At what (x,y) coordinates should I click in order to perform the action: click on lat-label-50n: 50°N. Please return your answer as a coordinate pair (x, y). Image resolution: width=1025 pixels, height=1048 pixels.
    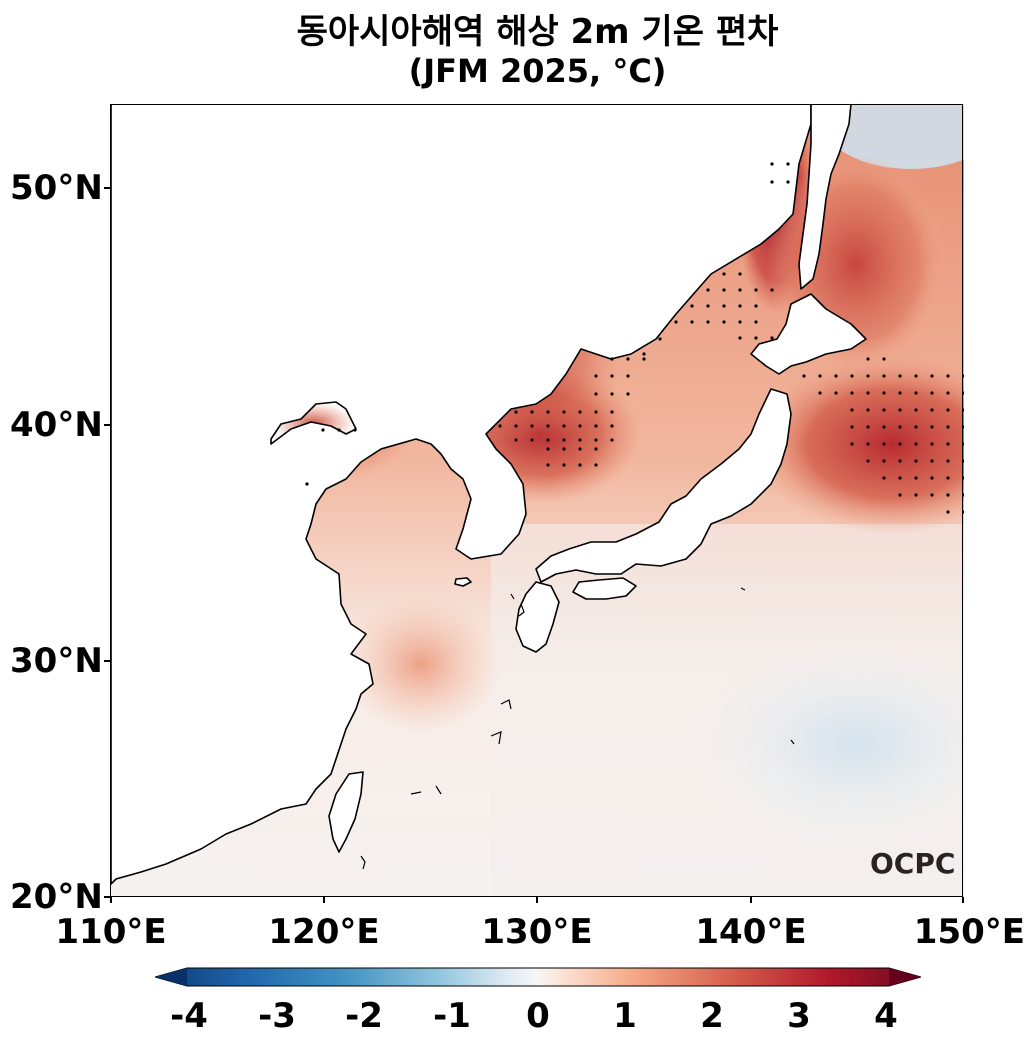
    Looking at the image, I should click on (56, 188).